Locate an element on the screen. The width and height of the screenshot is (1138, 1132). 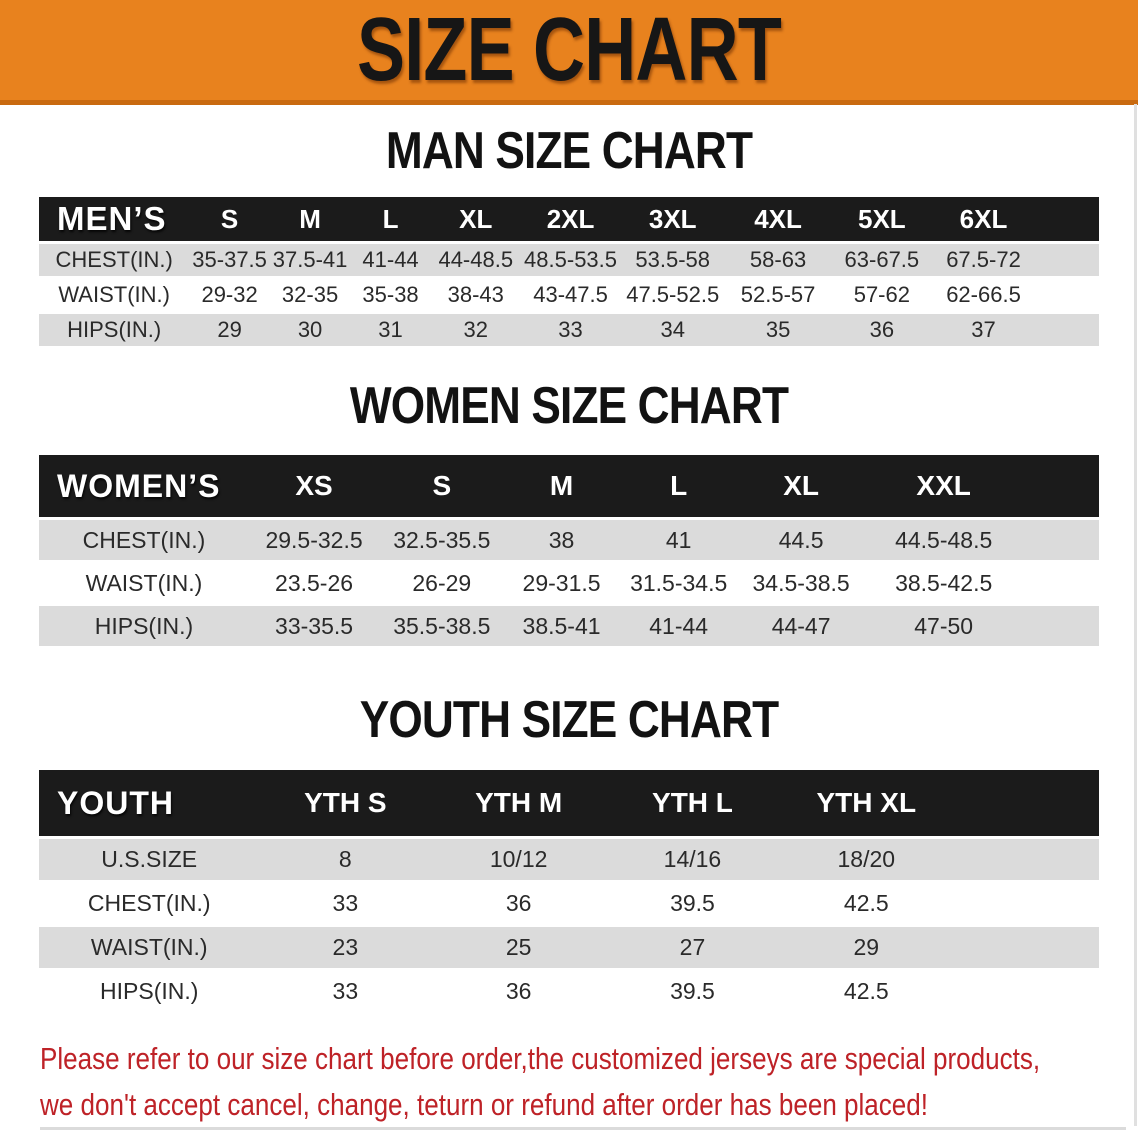
banner-title: SIZE CHART is located at coordinates (569, 50).